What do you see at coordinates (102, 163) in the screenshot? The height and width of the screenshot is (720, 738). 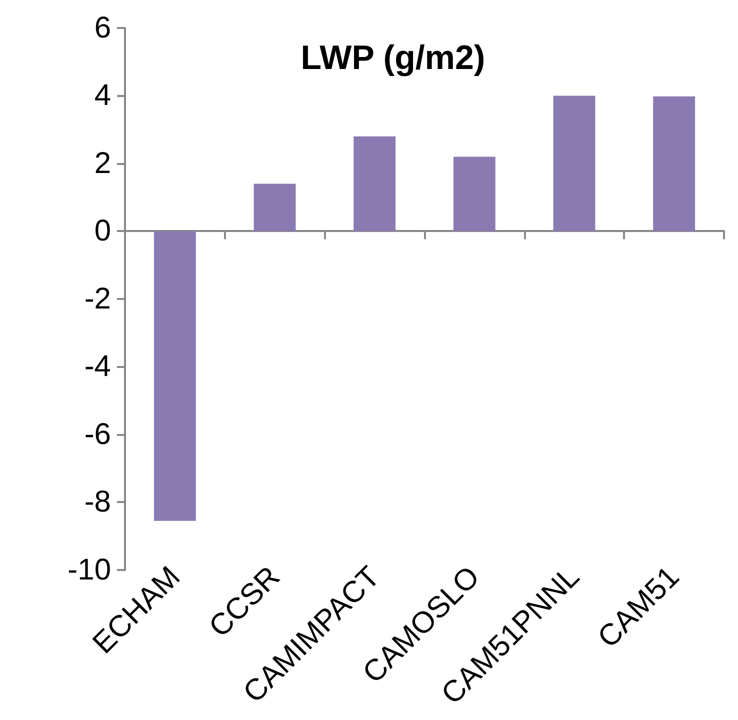 I see `y-tick-label: 2` at bounding box center [102, 163].